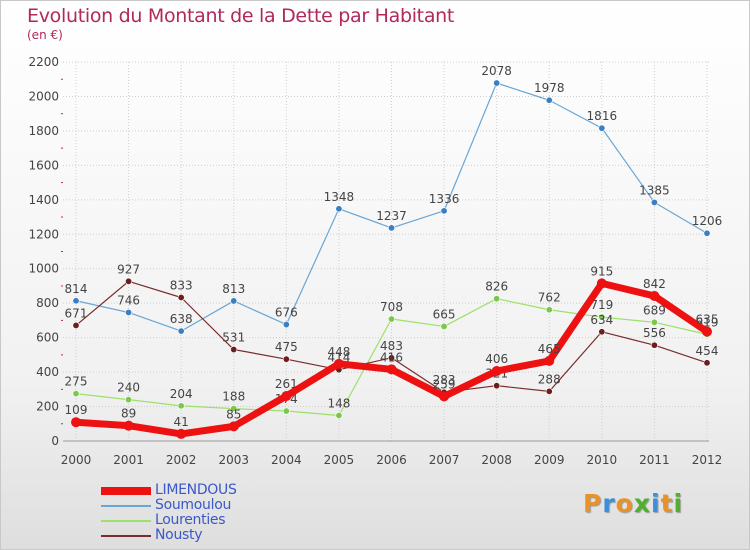  Describe the element at coordinates (47, 303) in the screenshot. I see `y-tick-label: 800` at that location.